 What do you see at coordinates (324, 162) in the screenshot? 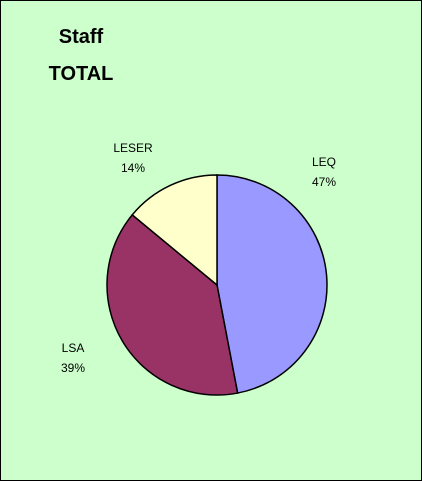
I see `slice-label: LEQ` at bounding box center [324, 162].